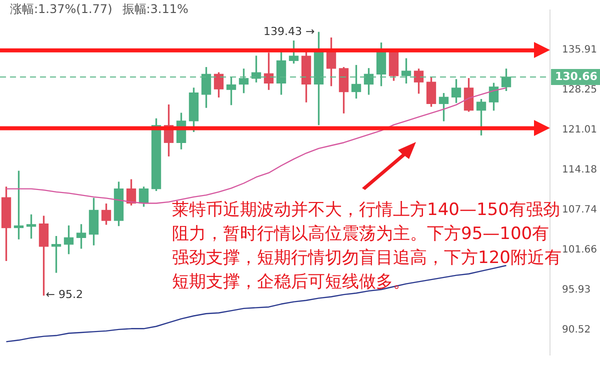  I want to click on annotation: 139.43 →, so click(289, 31).